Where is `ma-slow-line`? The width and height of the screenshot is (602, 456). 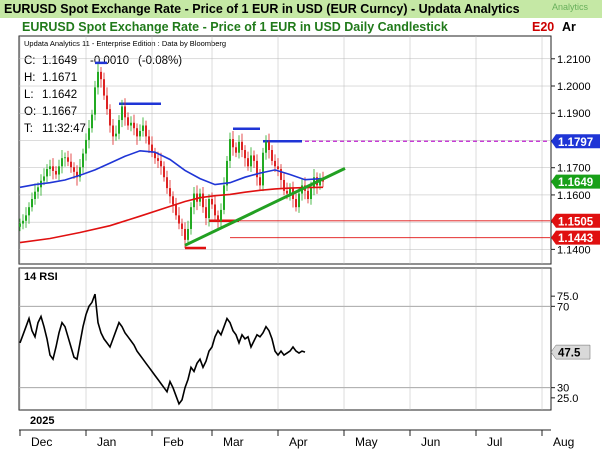
ma-slow-line is located at coordinates (171, 215).